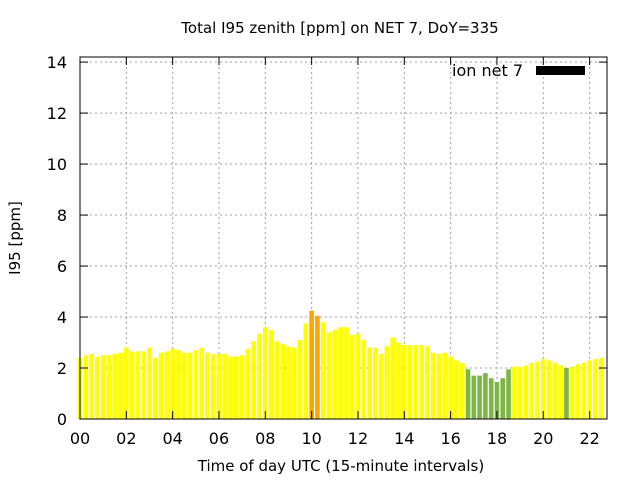  What do you see at coordinates (450, 438) in the screenshot?
I see `x-tick-label: 16` at bounding box center [450, 438].